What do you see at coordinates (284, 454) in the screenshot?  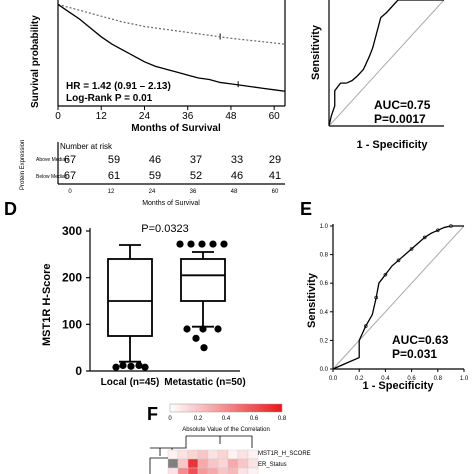 I see `heat-row-label-mst1r: MST1R_H_SCORE` at bounding box center [284, 454].